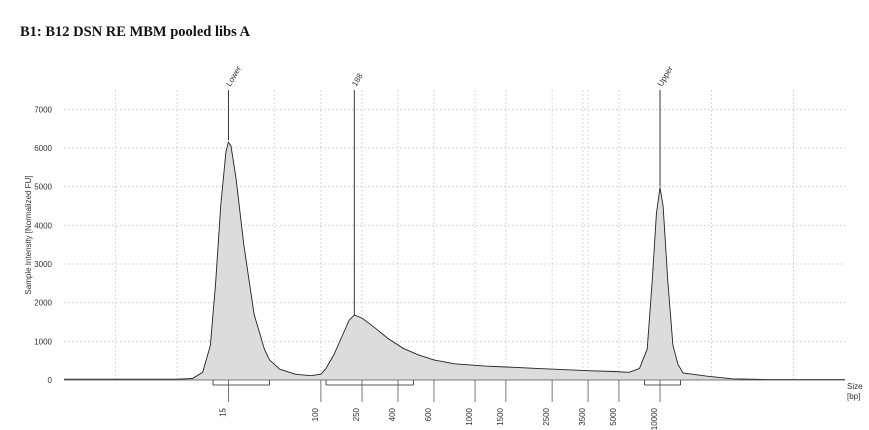  I want to click on x-tick-label: 2500, so click(546, 416).